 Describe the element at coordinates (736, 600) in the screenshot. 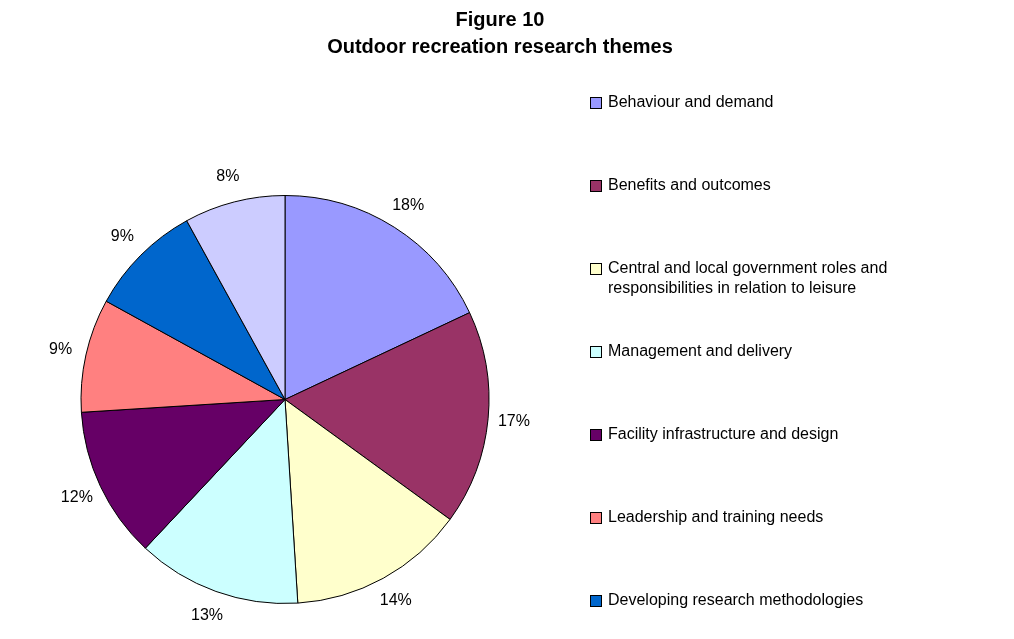

I see `legend-label: Developing research methodologies` at that location.